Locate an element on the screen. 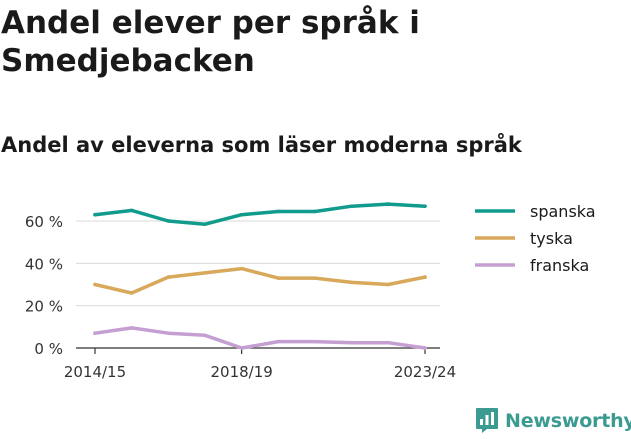  legend-label-spanska: spanska is located at coordinates (563, 211).